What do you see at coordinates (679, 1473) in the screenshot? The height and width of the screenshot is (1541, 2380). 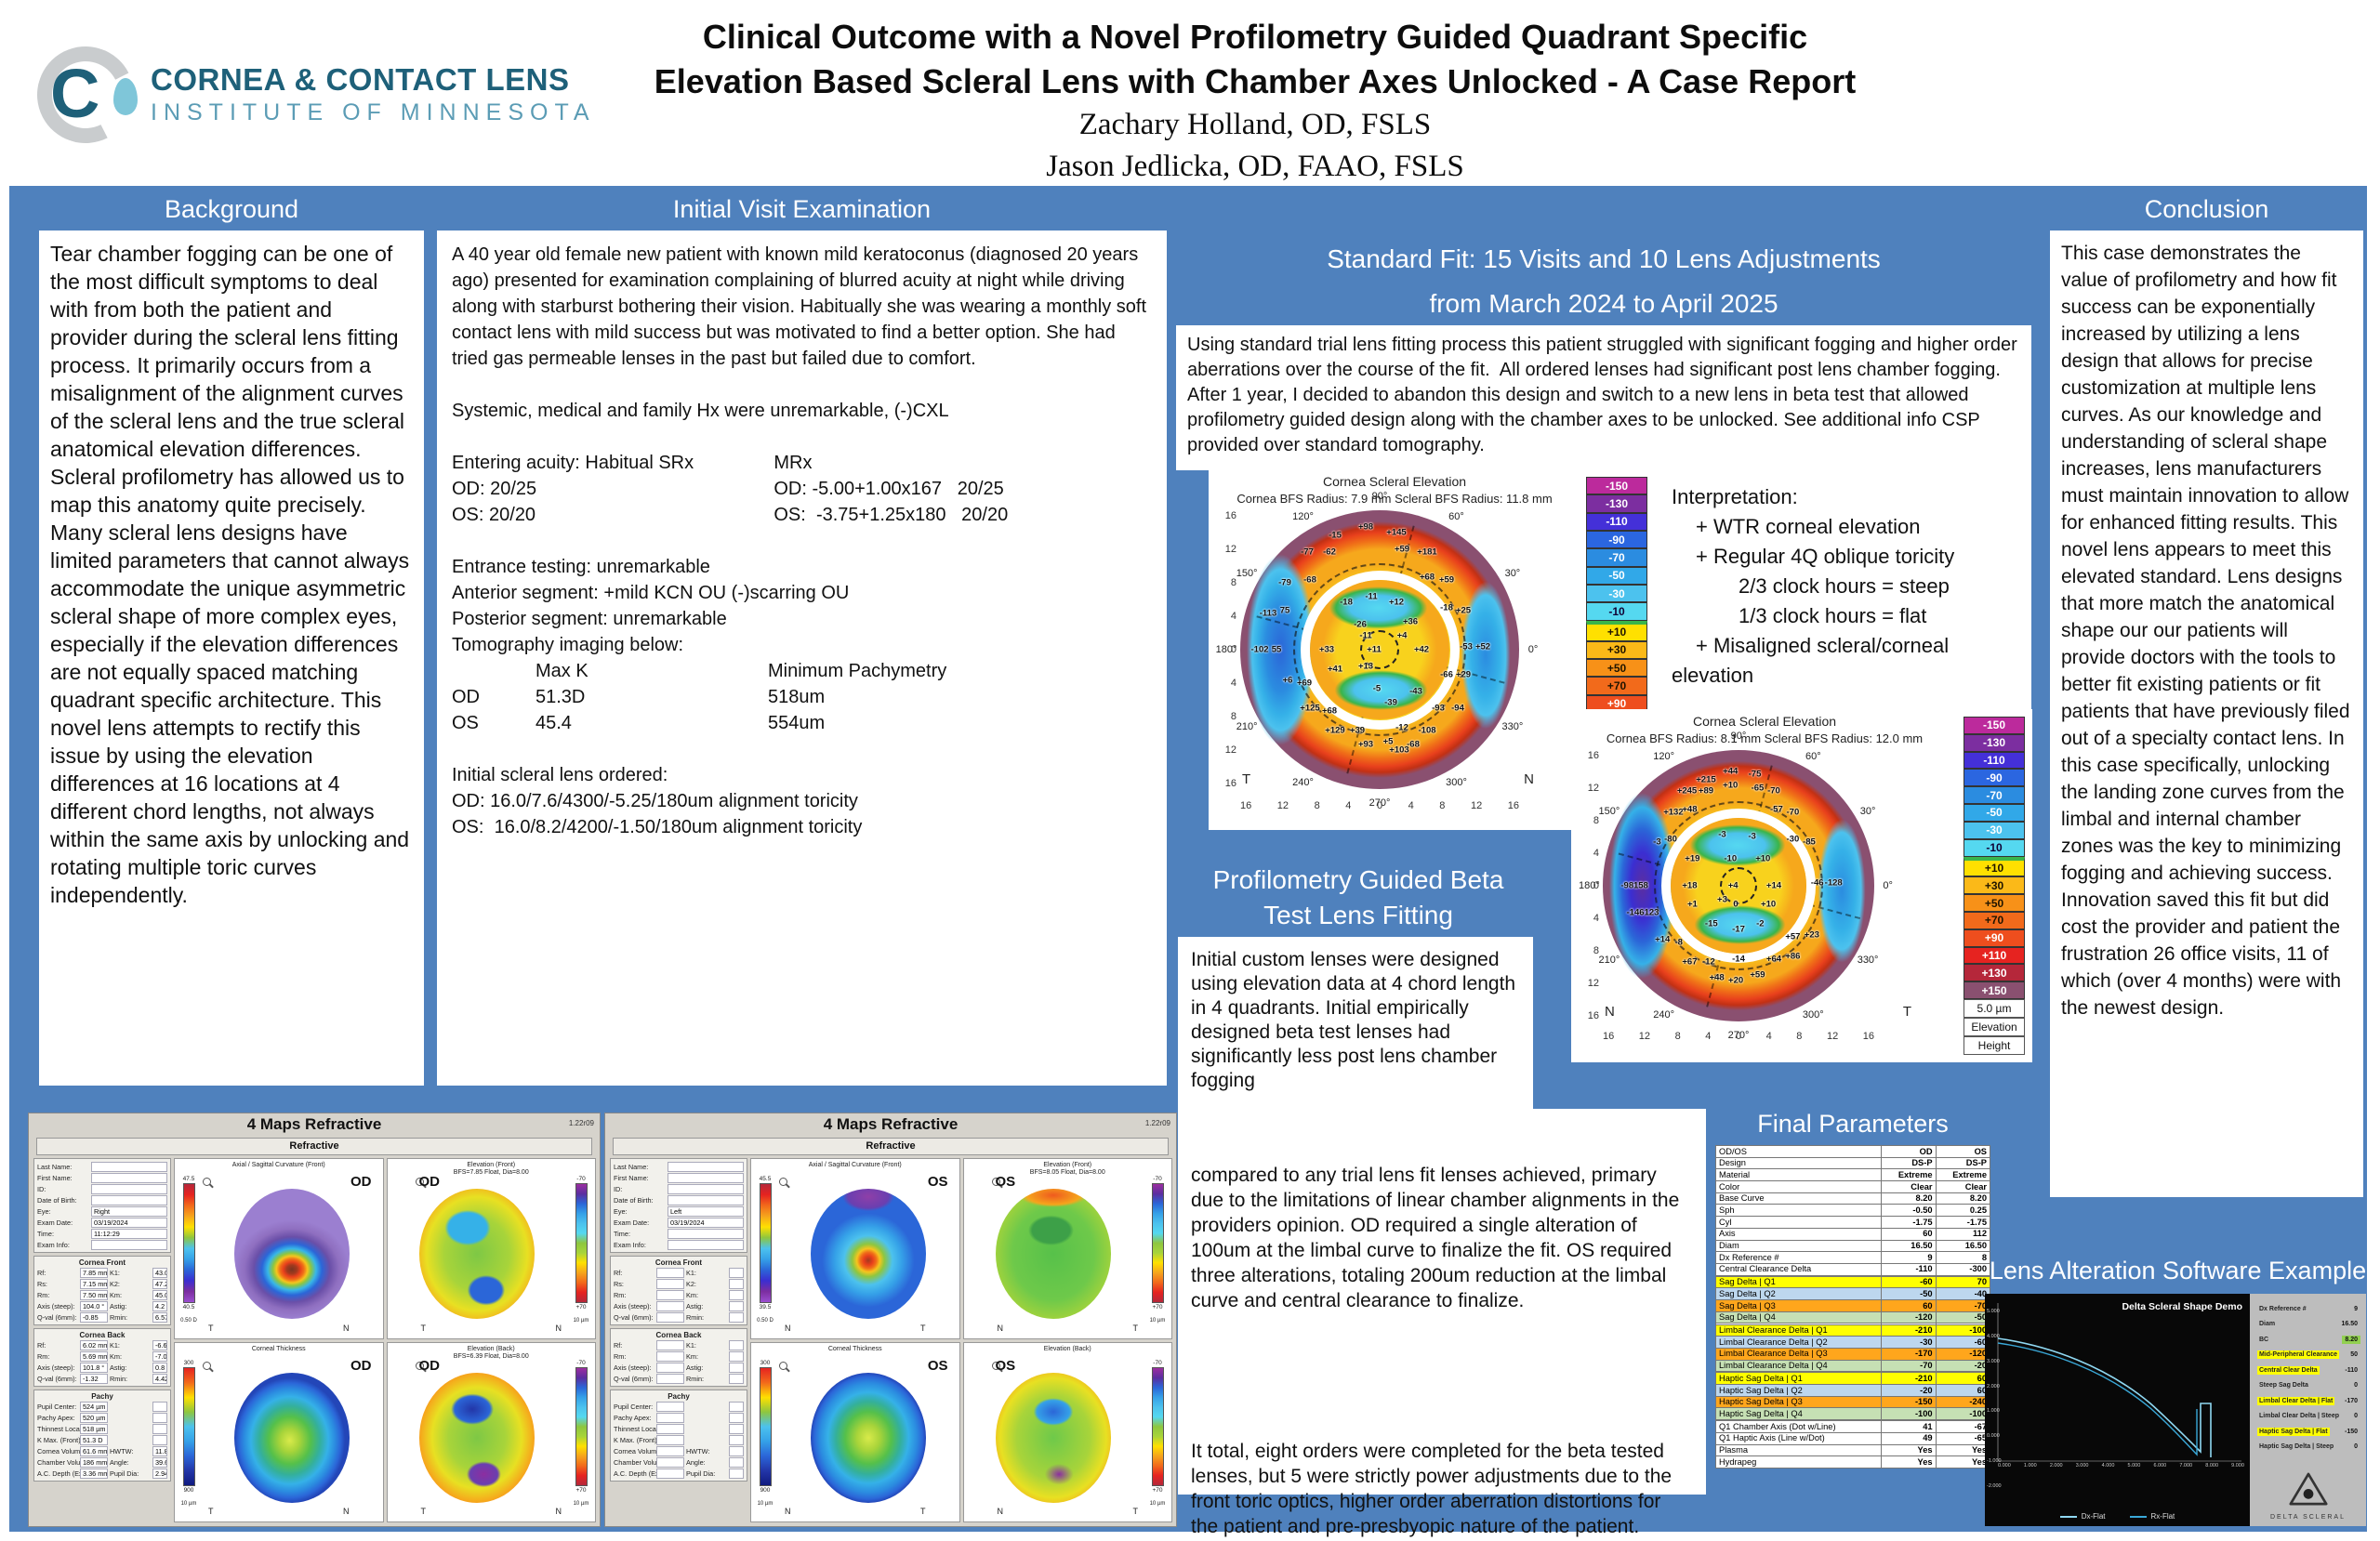 I see `form-field: A.C. Depth (Ext.): Pupil Dia:` at bounding box center [679, 1473].